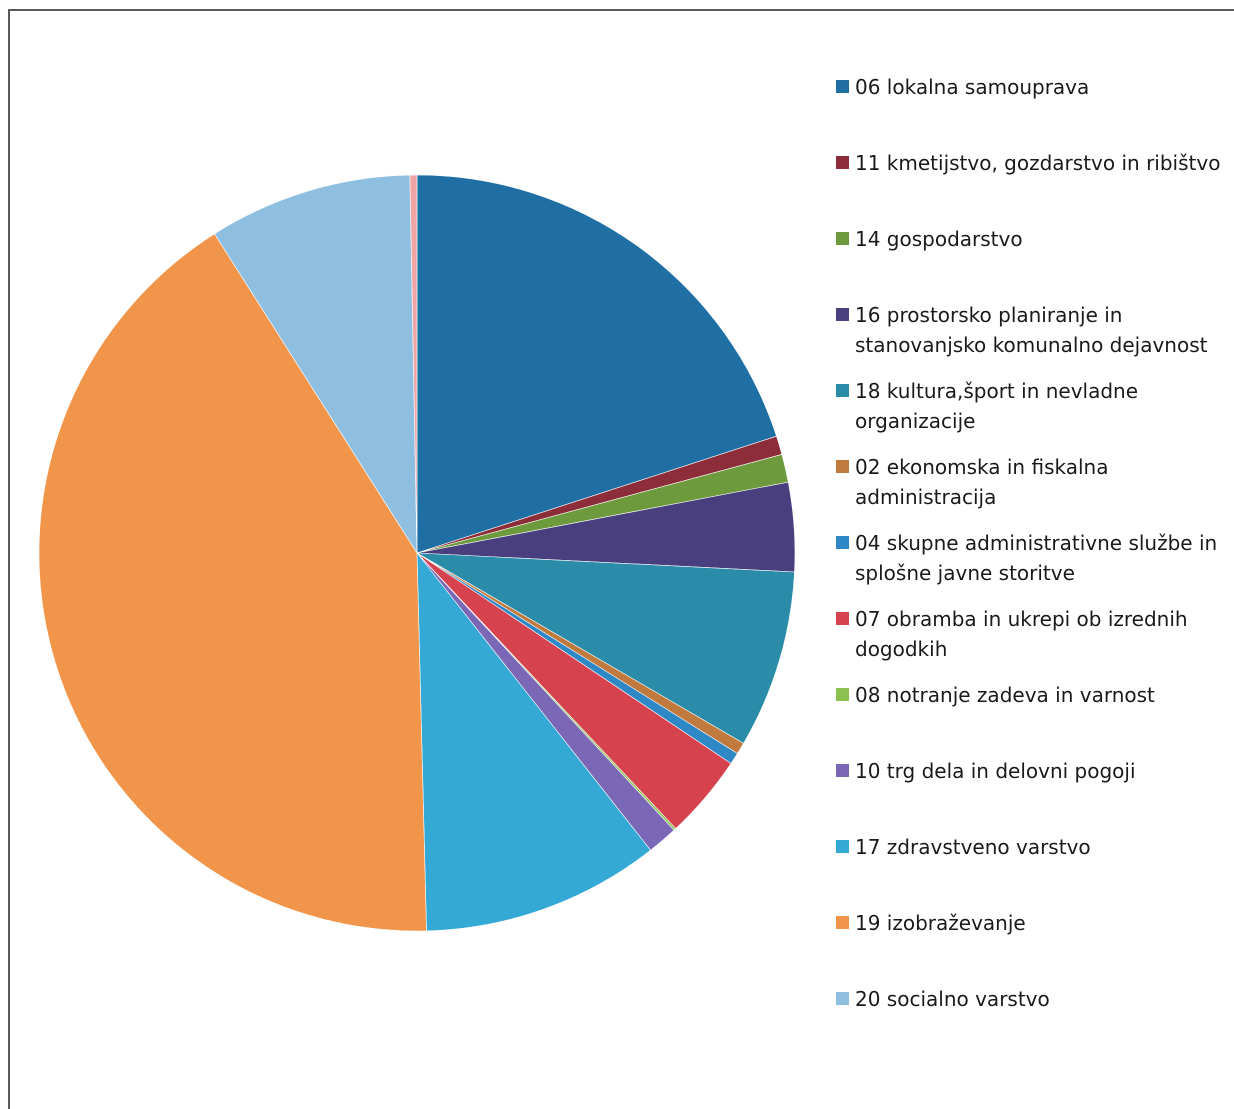 The width and height of the screenshot is (1234, 1109). I want to click on legend-item-2: 14 gospodarstvo, so click(1033, 239).